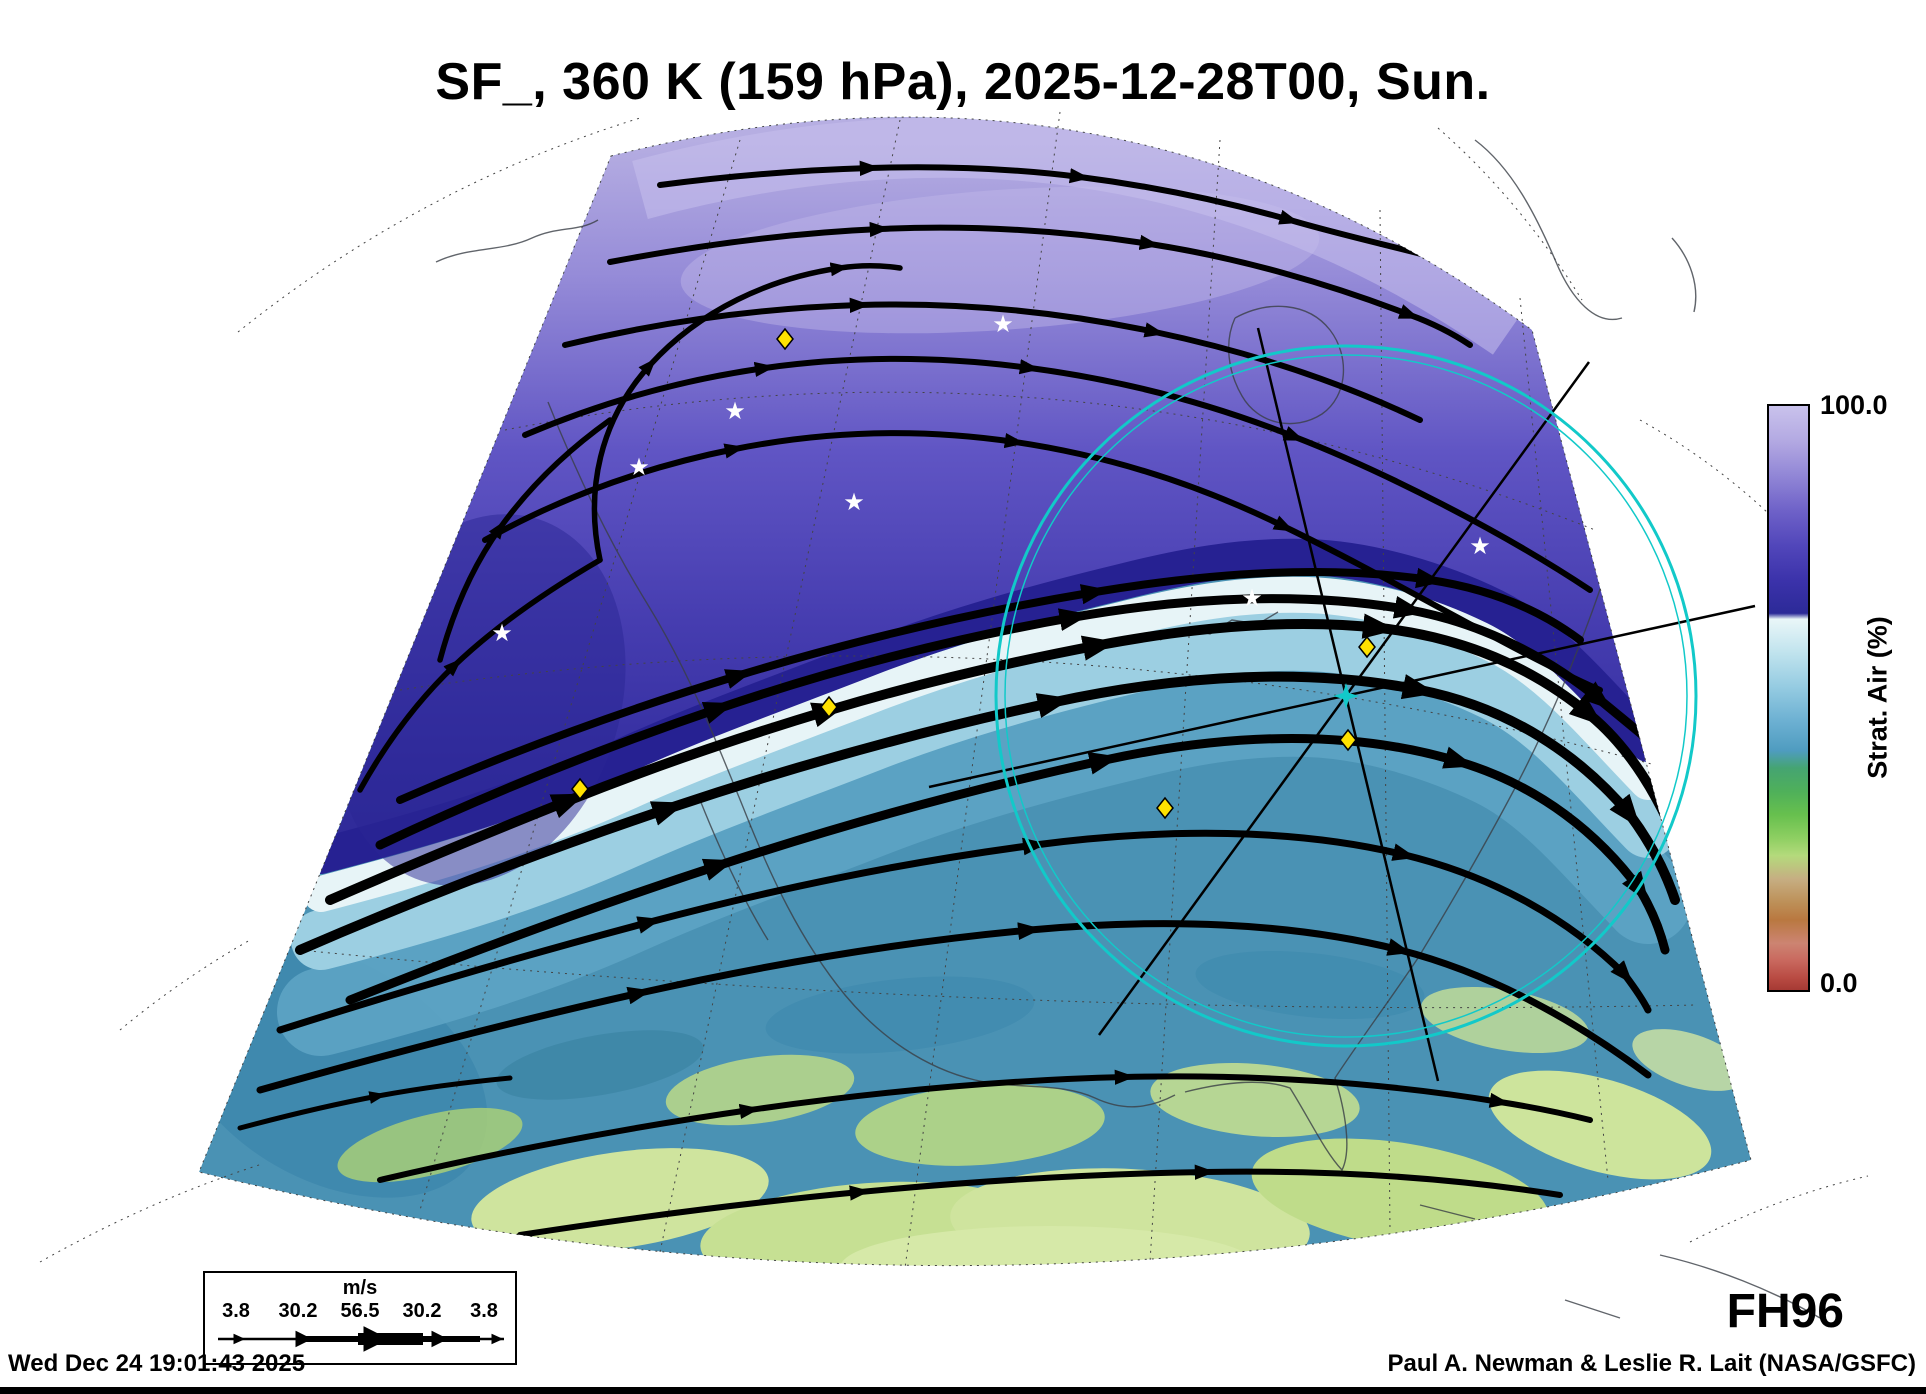  I want to click on wind-legend-units: m/s, so click(360, 1288).